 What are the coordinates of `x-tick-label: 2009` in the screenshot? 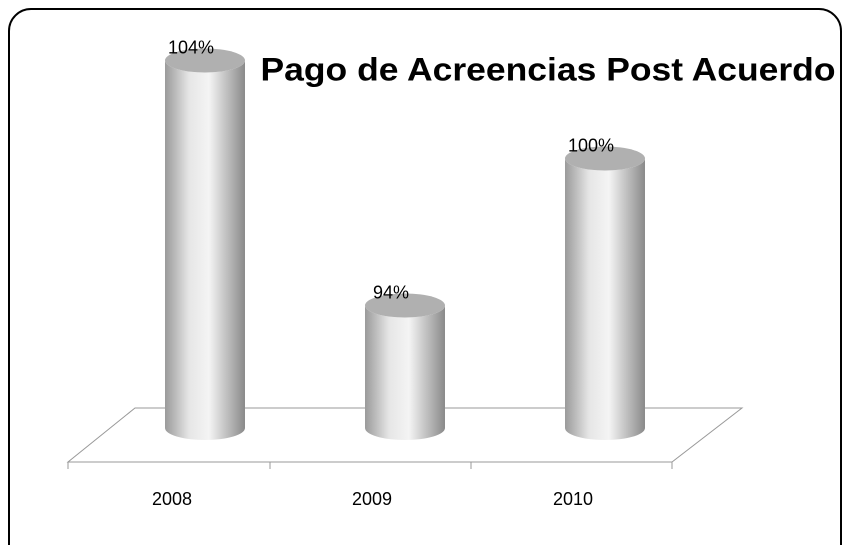 It's located at (372, 499).